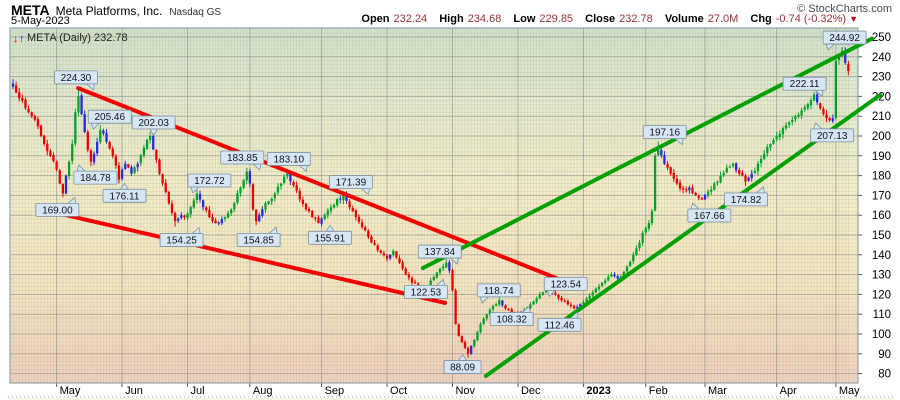 Image resolution: width=900 pixels, height=400 pixels. What do you see at coordinates (511, 320) in the screenshot?
I see `svg-text: 108.32` at bounding box center [511, 320].